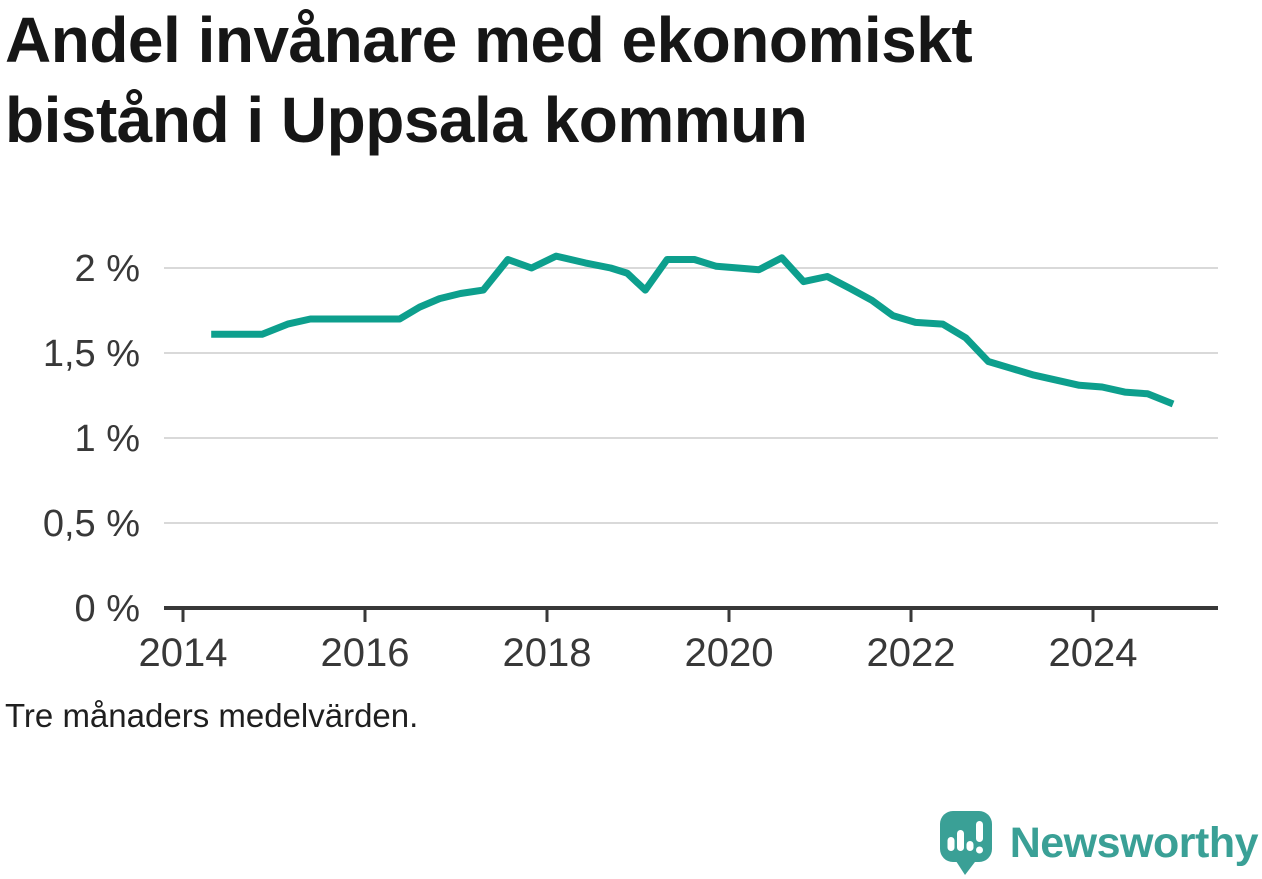 The height and width of the screenshot is (879, 1262). What do you see at coordinates (91, 524) in the screenshot?
I see `y-axis-tick-label: 0,5 %` at bounding box center [91, 524].